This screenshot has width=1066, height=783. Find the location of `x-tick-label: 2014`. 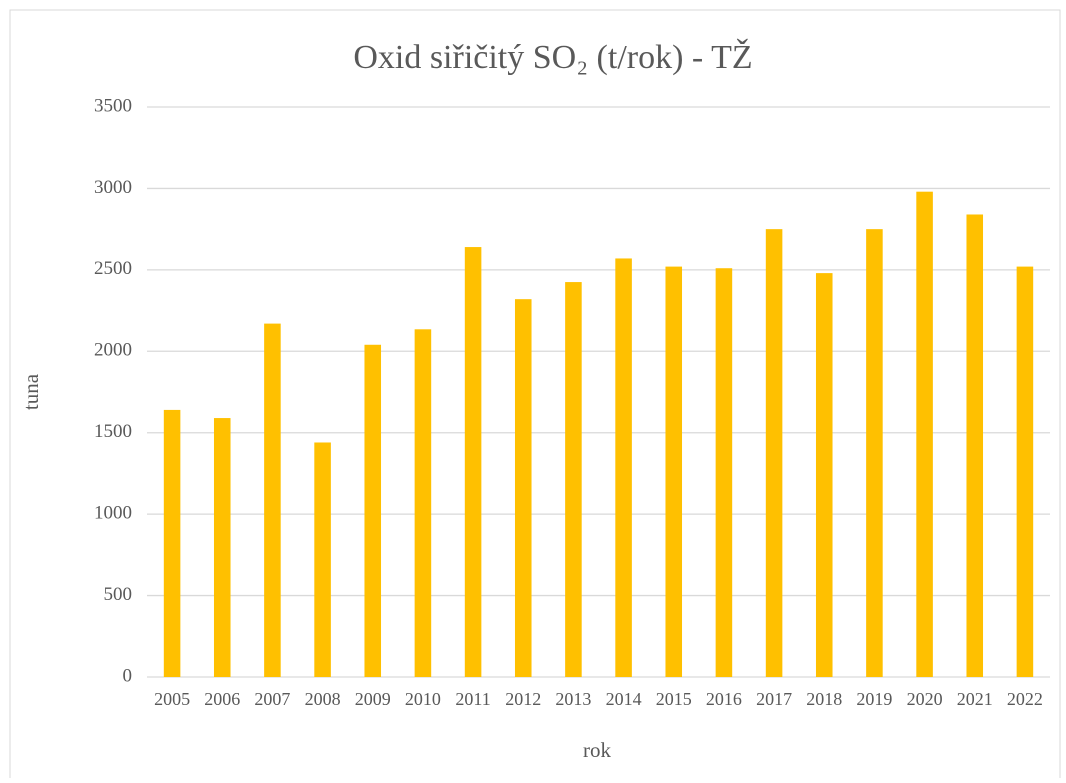

x-tick-label: 2014 is located at coordinates (624, 699).